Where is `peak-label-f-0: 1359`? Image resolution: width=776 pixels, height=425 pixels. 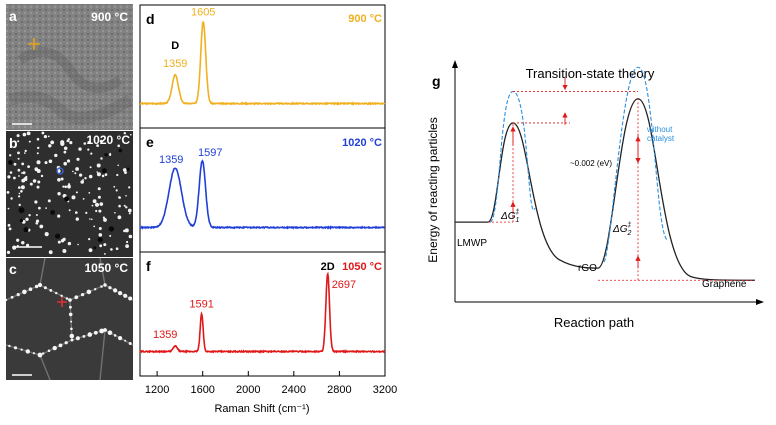
peak-label-f-0: 1359 is located at coordinates (165, 335).